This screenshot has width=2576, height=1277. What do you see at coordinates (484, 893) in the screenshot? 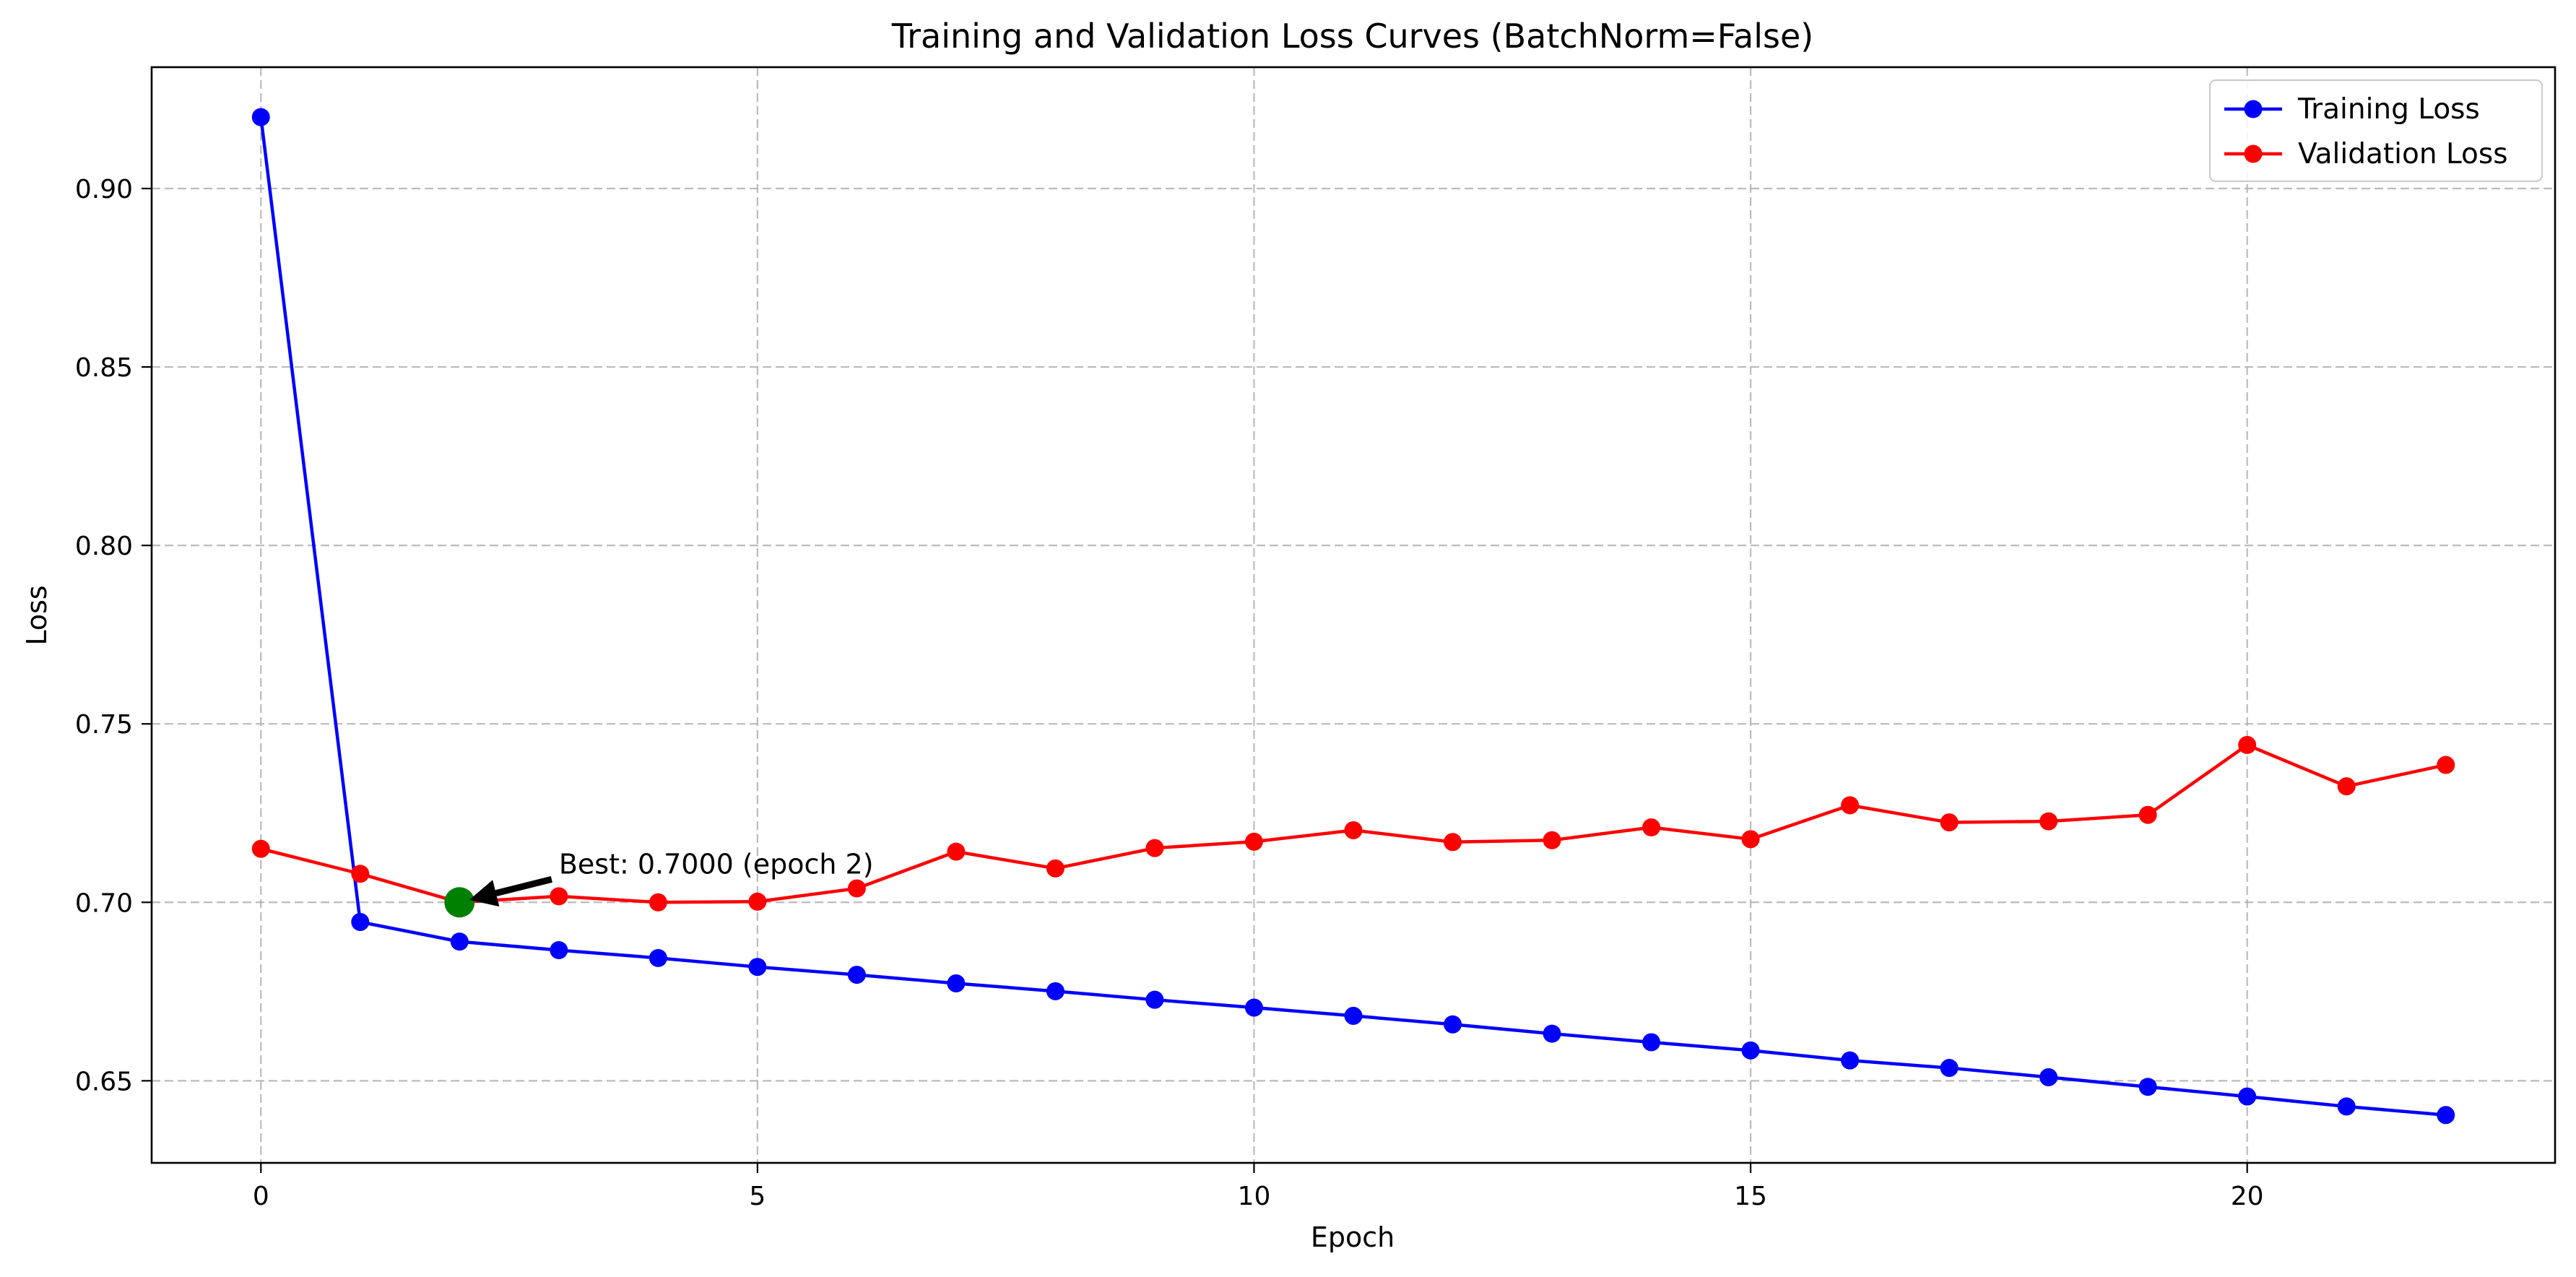
I see `annotation-arrow-head` at bounding box center [484, 893].